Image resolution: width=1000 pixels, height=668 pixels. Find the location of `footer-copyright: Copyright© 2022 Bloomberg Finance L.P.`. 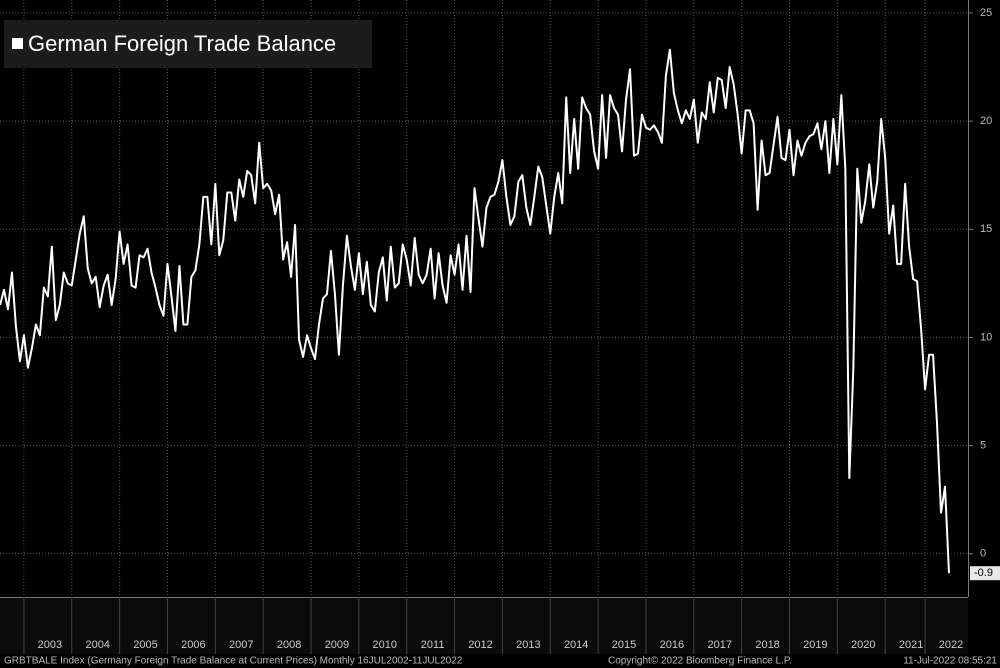

footer-copyright: Copyright© 2022 Bloomberg Finance L.P. is located at coordinates (700, 661).